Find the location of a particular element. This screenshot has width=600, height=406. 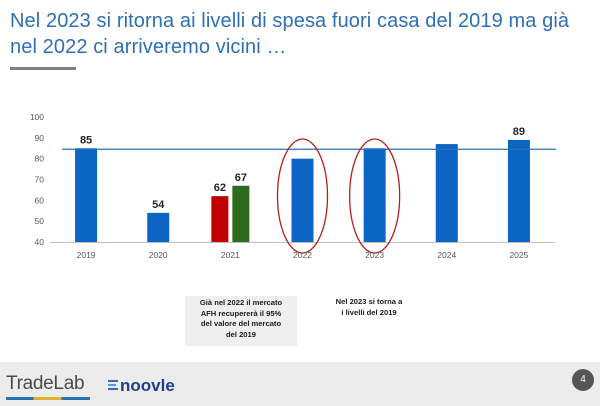

x-tick-label-2020: 2020 is located at coordinates (158, 255).